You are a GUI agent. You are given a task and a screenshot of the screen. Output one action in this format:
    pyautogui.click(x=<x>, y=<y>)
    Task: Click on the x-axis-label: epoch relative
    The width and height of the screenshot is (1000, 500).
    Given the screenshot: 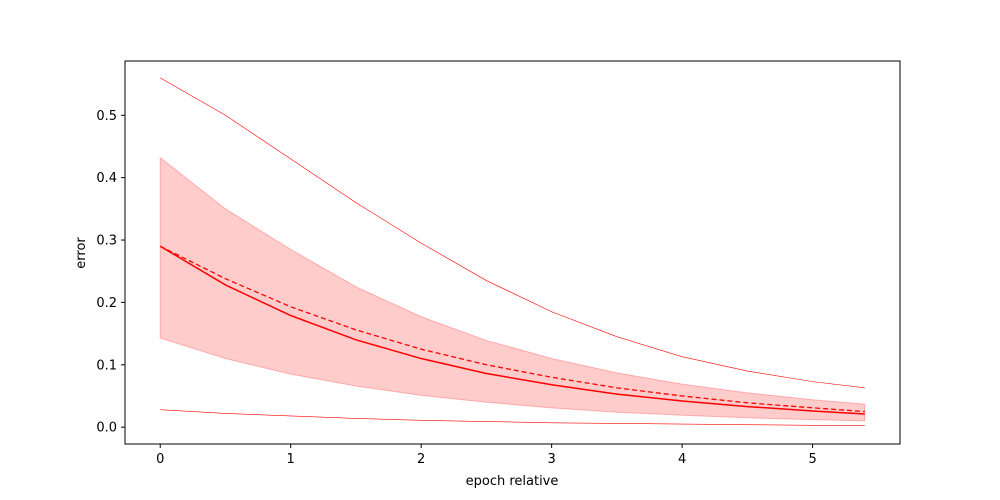 What is the action you would take?
    pyautogui.click(x=512, y=481)
    